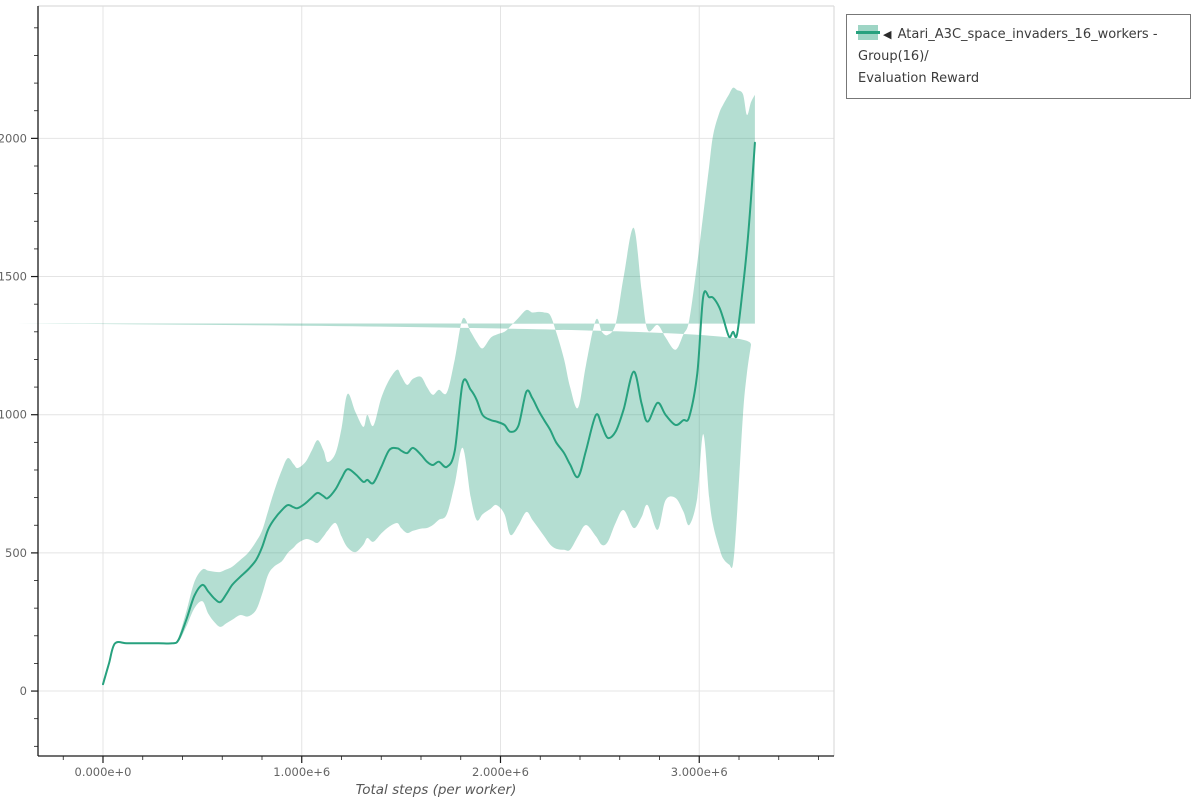  Describe the element at coordinates (500, 772) in the screenshot. I see `x-tick-label: 2.000e+6` at that location.